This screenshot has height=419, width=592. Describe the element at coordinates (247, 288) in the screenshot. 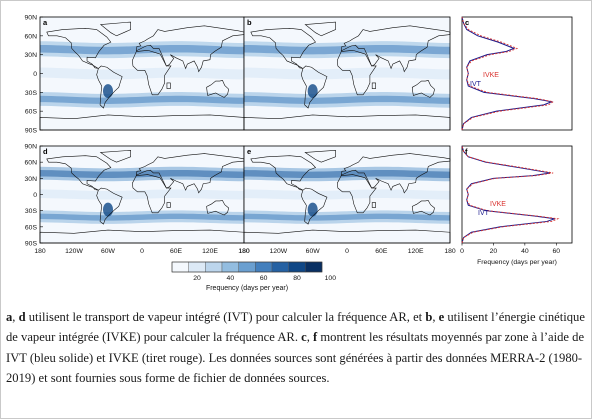

I see `colorbar-label: Frequency (days per year)` at that location.